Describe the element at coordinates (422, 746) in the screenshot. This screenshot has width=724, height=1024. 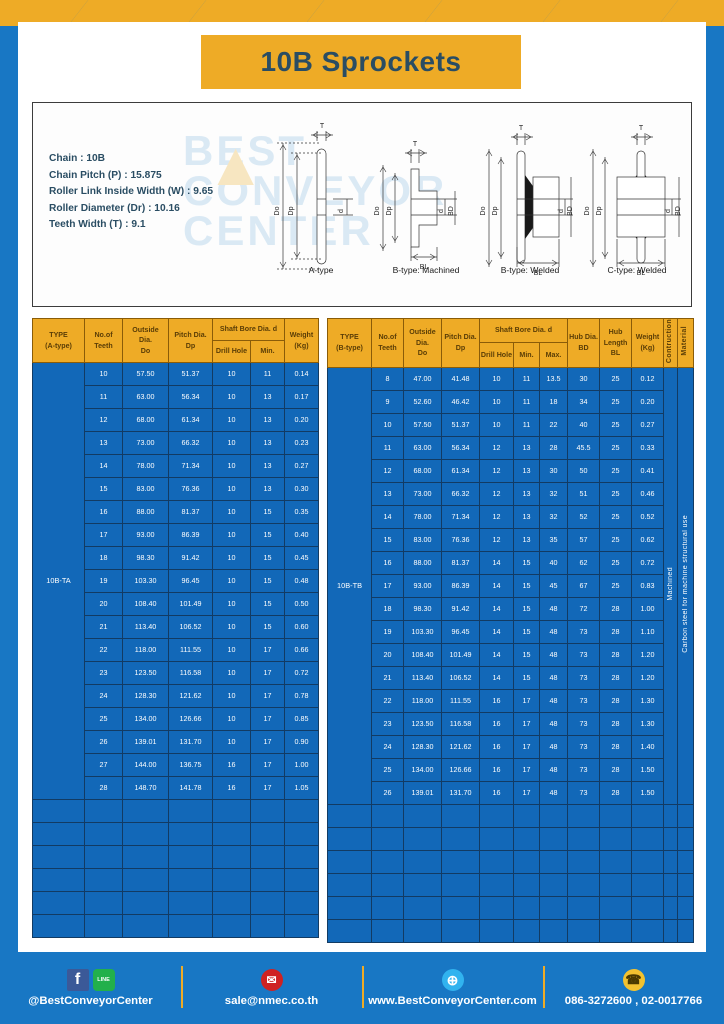
I see `cell-outside-dia: 128.30` at that location.